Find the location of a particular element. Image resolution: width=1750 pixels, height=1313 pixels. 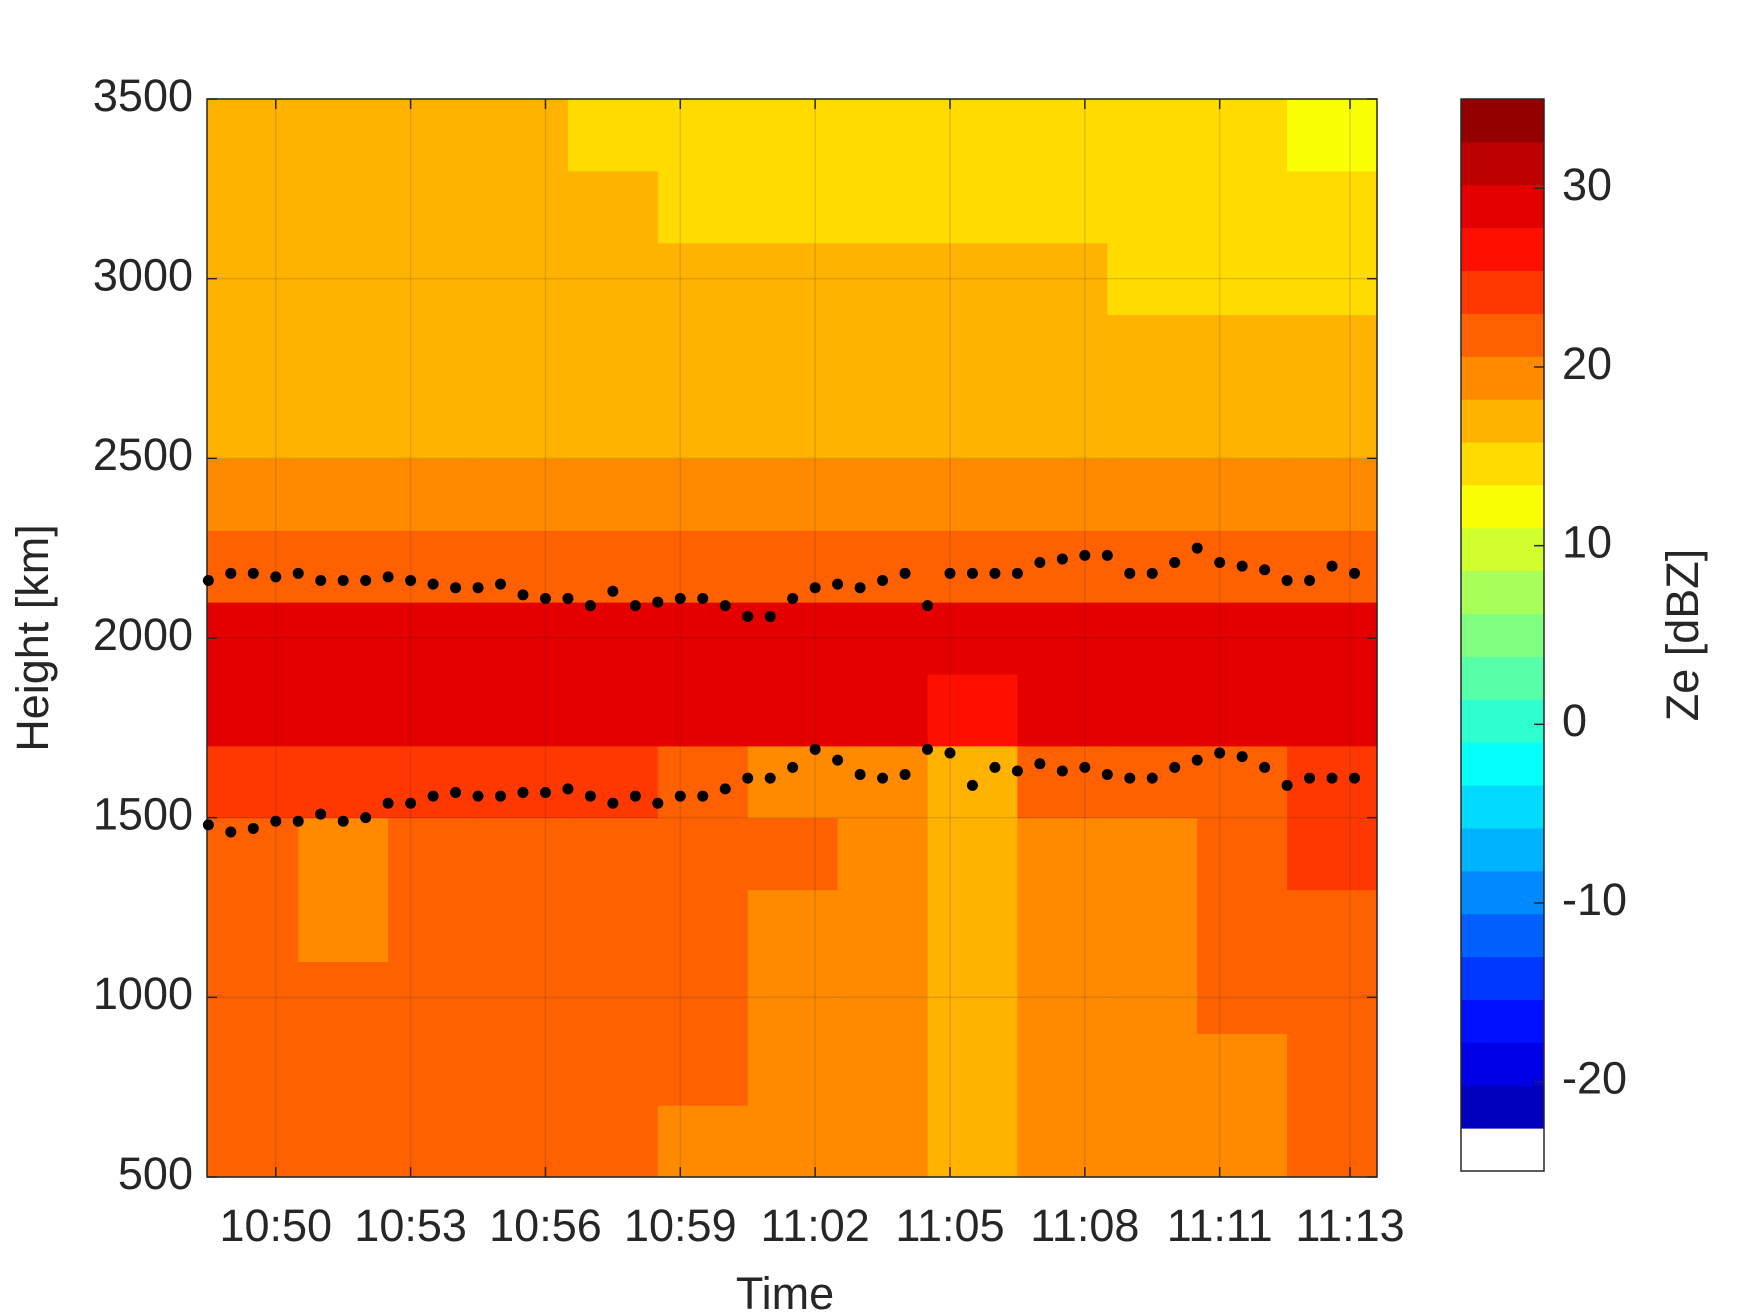

y-tick-label: 2500 is located at coordinates (143, 454).